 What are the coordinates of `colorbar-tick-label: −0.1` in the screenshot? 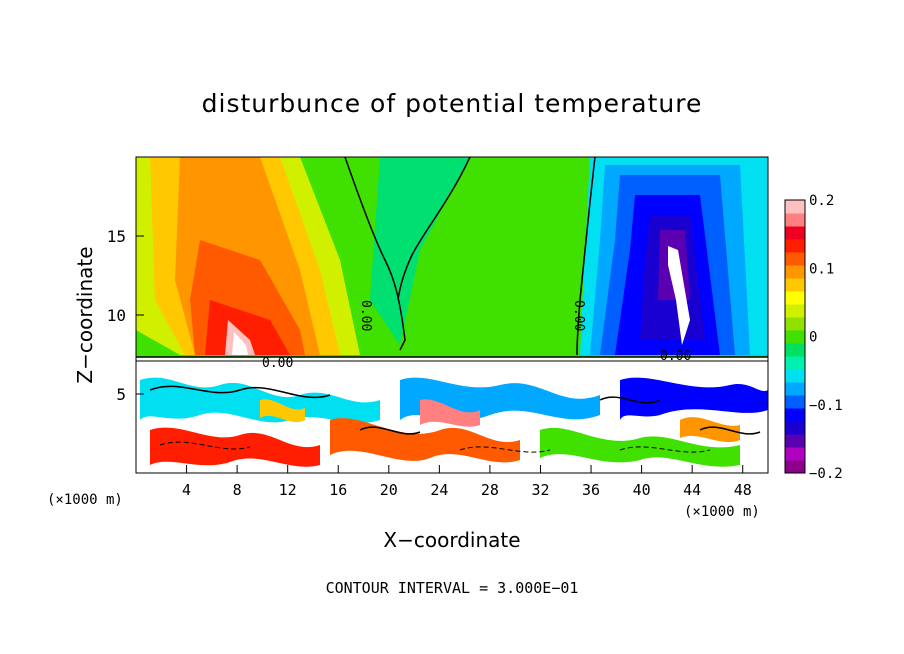 It's located at (826, 406).